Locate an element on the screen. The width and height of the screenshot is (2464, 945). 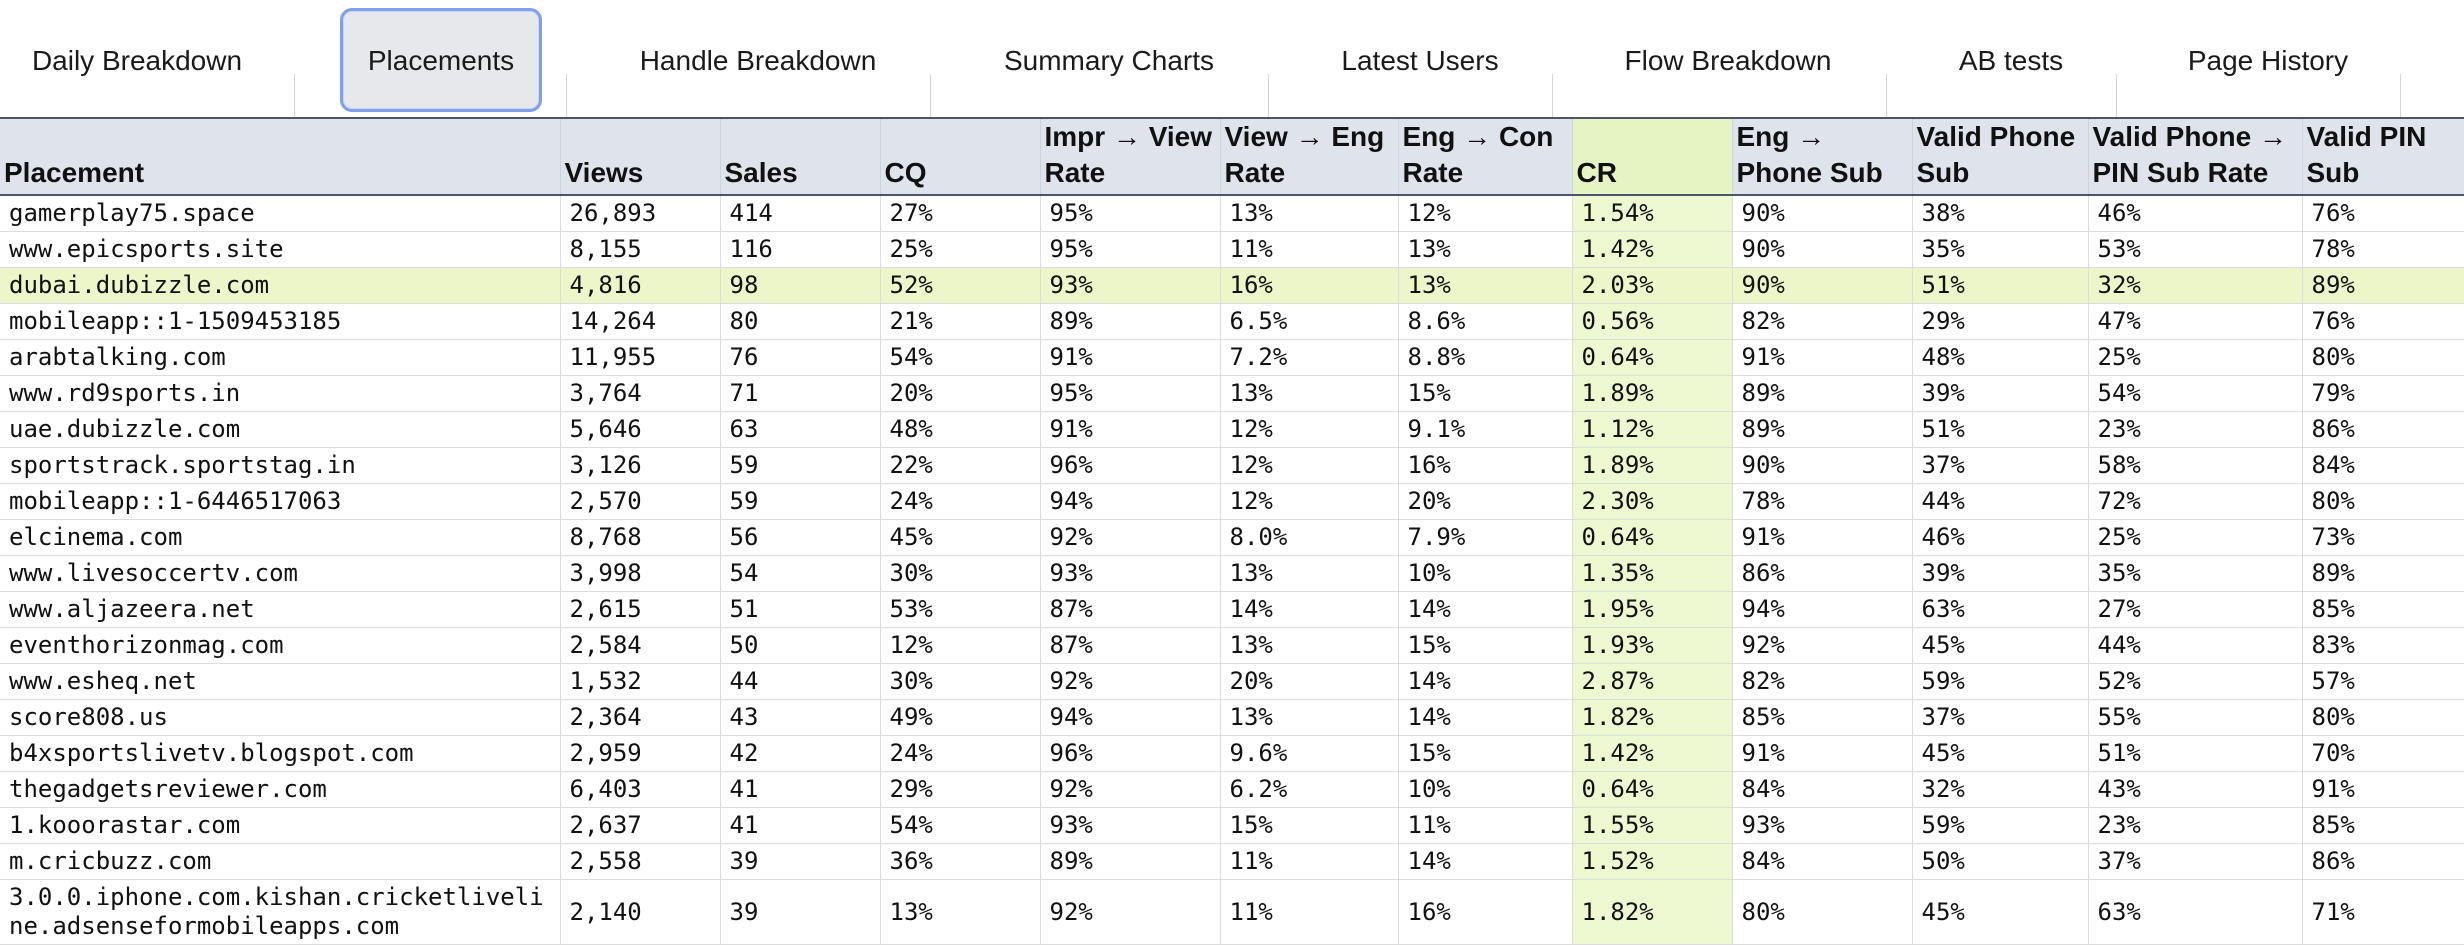
col-header-eng-phone-sub: Eng → Phone Sub is located at coordinates (1822, 157).